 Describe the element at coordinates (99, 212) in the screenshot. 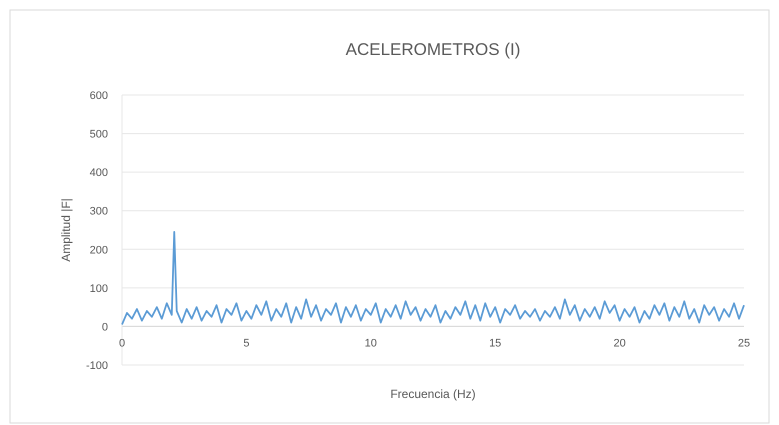

I see `y-tick-label: 300` at that location.